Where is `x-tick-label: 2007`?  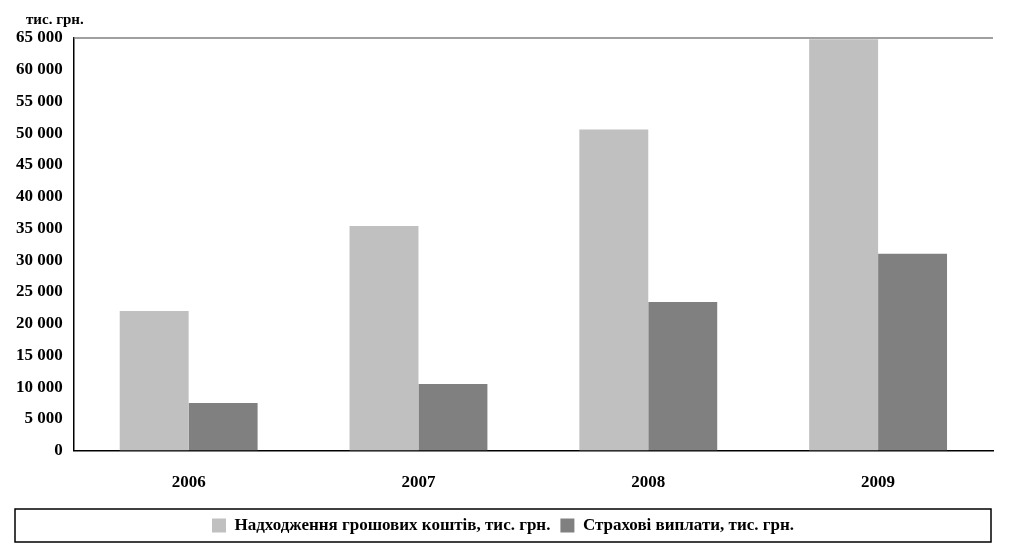
x-tick-label: 2007 is located at coordinates (418, 482).